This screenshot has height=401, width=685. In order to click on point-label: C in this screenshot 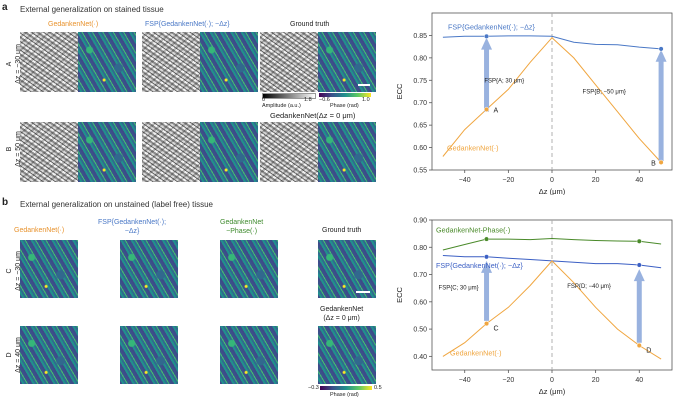, I will do `click(496, 329)`.